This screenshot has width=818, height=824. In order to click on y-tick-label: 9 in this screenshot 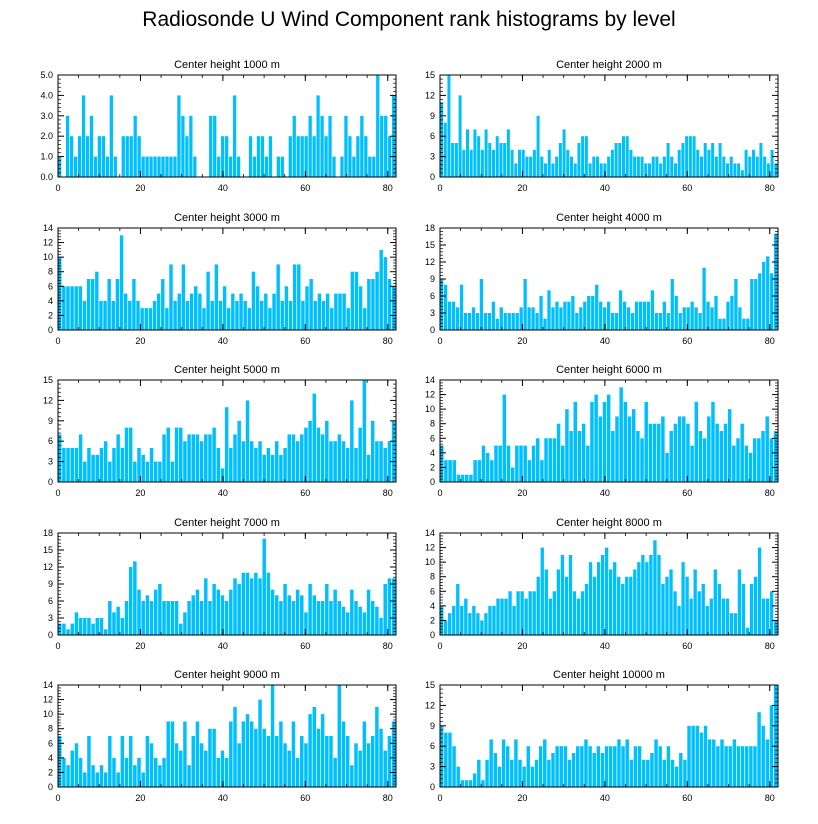, I will do `click(432, 726)`.